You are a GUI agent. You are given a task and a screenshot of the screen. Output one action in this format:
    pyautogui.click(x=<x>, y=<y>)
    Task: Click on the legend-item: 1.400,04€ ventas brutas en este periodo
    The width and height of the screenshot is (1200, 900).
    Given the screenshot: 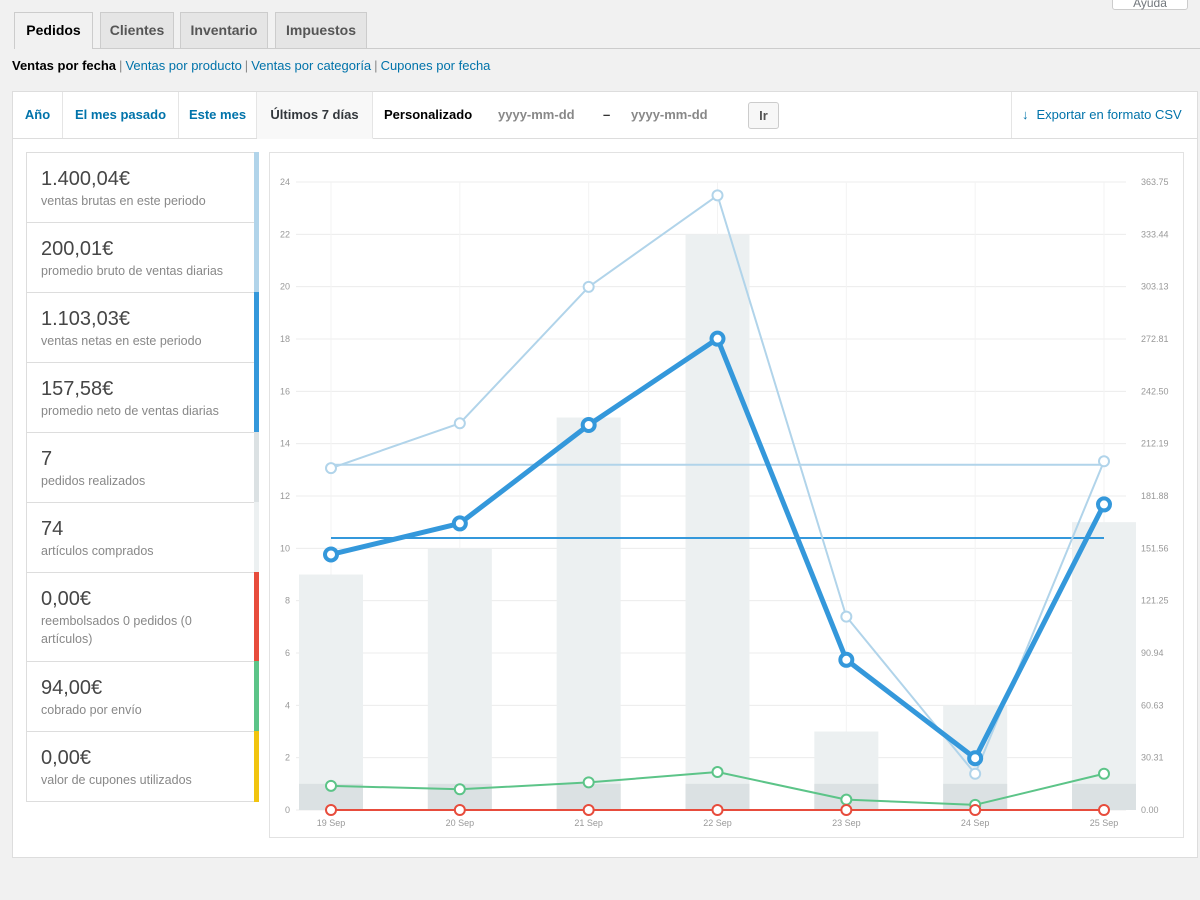 What is the action you would take?
    pyautogui.click(x=142, y=187)
    